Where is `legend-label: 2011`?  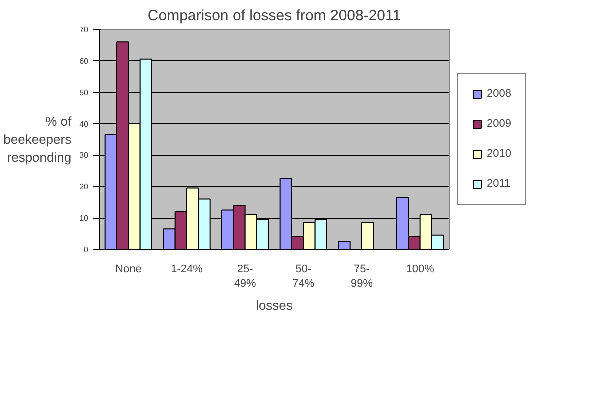
legend-label: 2011 is located at coordinates (499, 184).